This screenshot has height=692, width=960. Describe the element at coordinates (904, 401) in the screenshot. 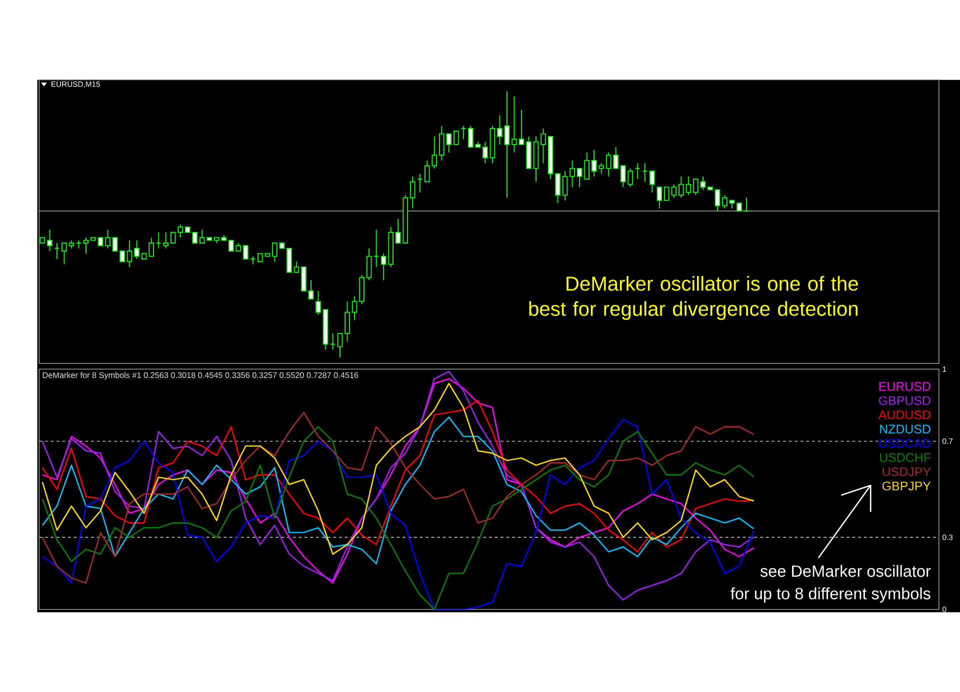

I see `text: GBPUSD` at that location.